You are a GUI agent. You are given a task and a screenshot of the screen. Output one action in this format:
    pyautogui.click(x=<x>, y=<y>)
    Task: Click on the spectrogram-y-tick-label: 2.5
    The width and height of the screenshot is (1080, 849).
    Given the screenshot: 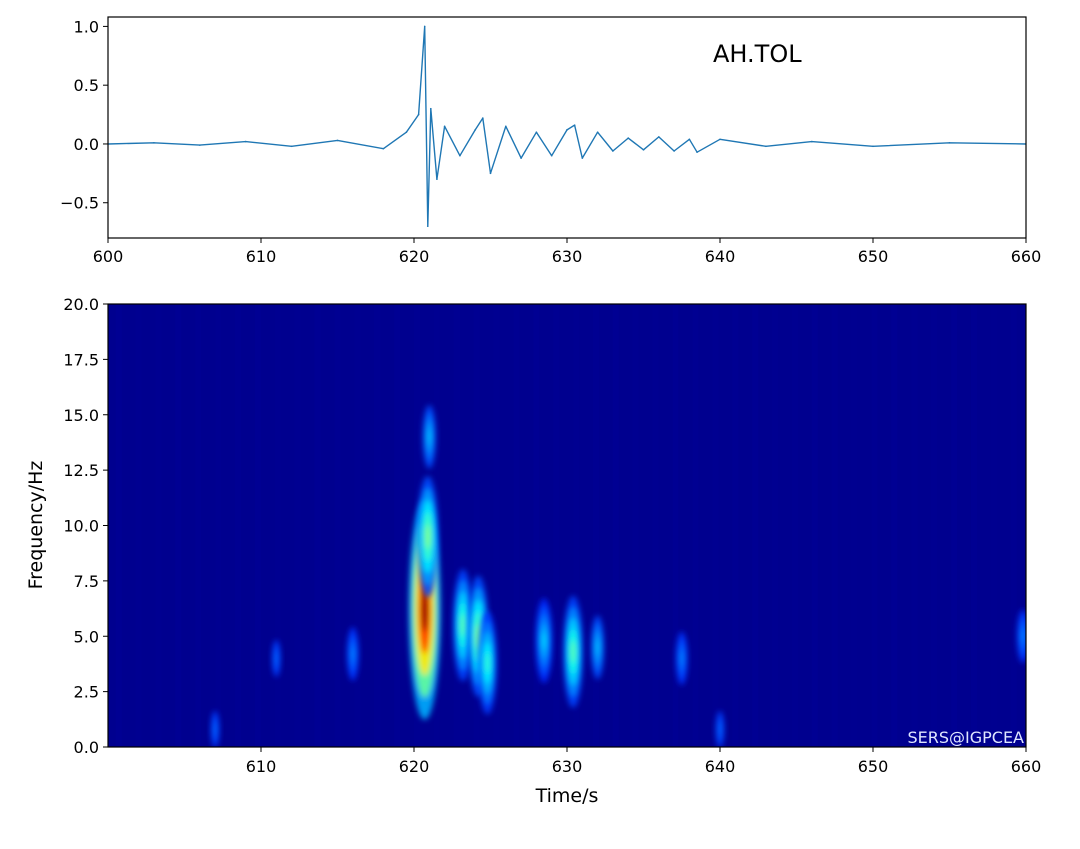 What is the action you would take?
    pyautogui.click(x=86, y=692)
    